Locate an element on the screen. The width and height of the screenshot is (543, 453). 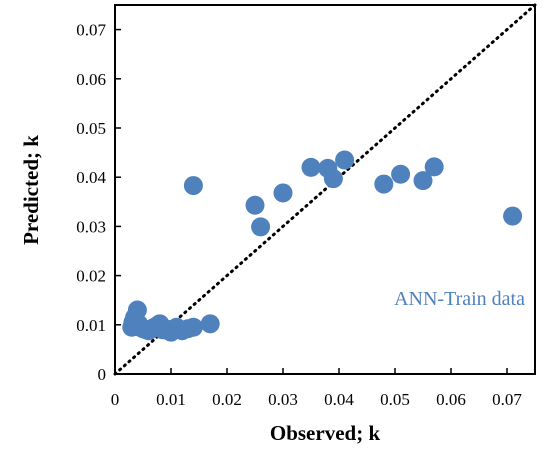
y-tick-label: 0.04 is located at coordinates (91, 177).